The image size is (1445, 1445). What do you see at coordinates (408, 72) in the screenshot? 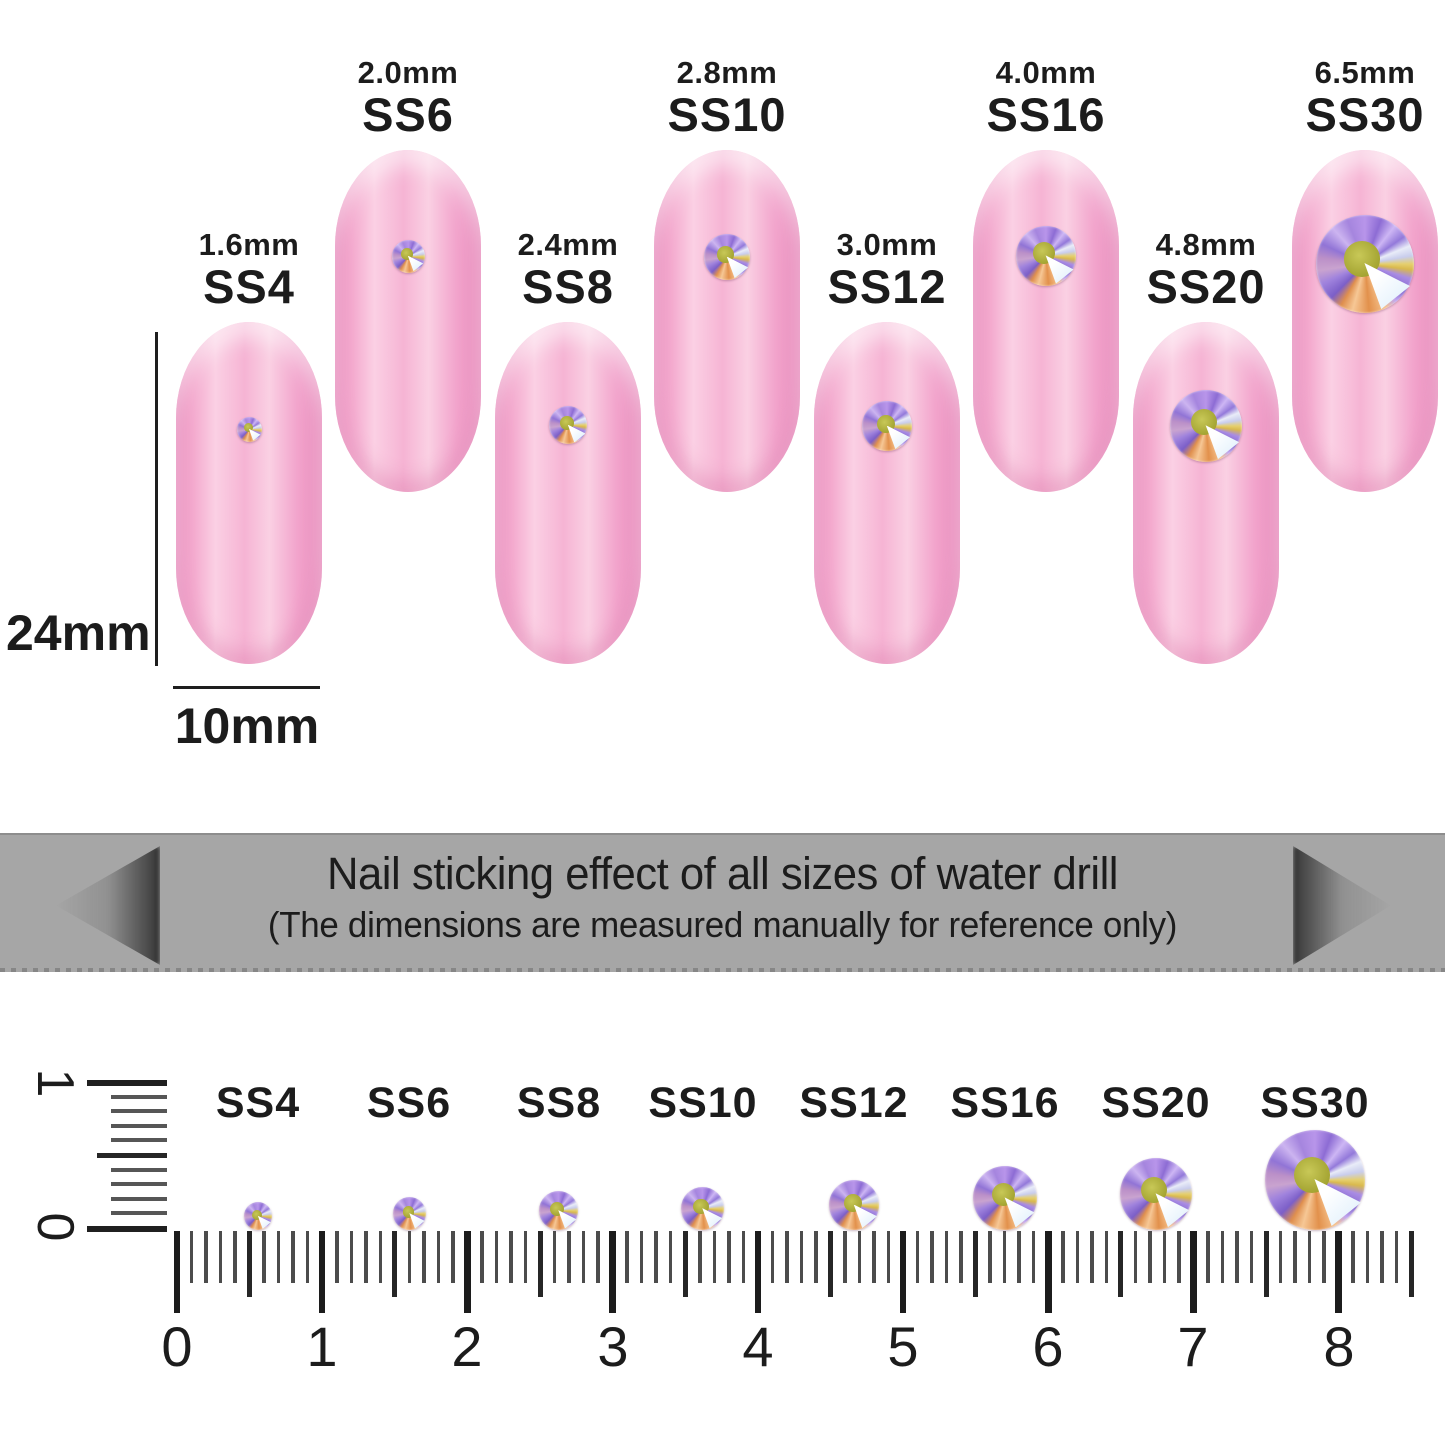
I see `size-mm-label: 2.0mm` at bounding box center [408, 72].